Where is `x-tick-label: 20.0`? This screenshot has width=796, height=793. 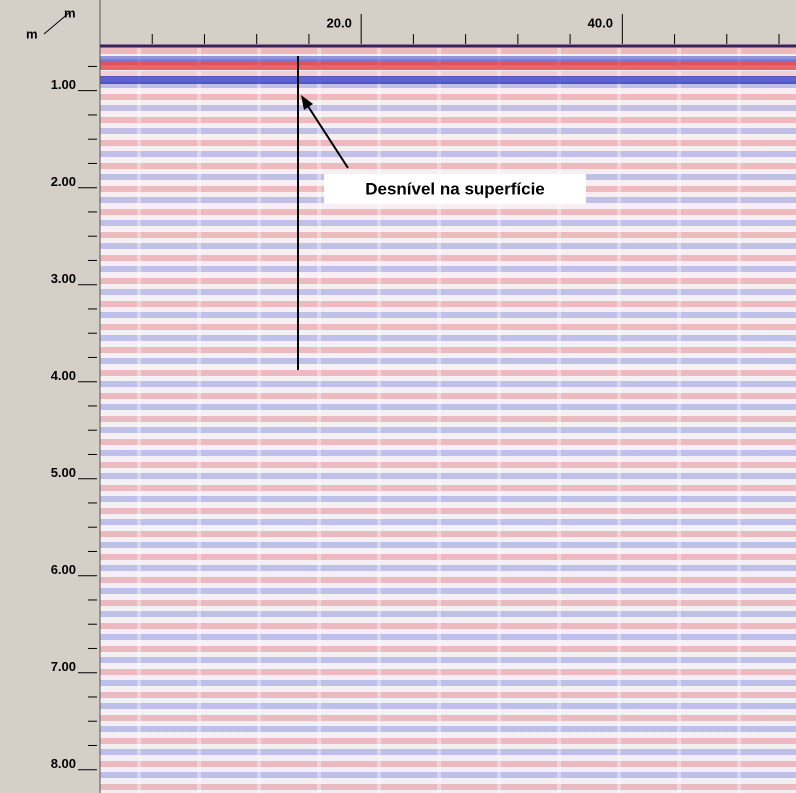
x-tick-label: 20.0 is located at coordinates (339, 22).